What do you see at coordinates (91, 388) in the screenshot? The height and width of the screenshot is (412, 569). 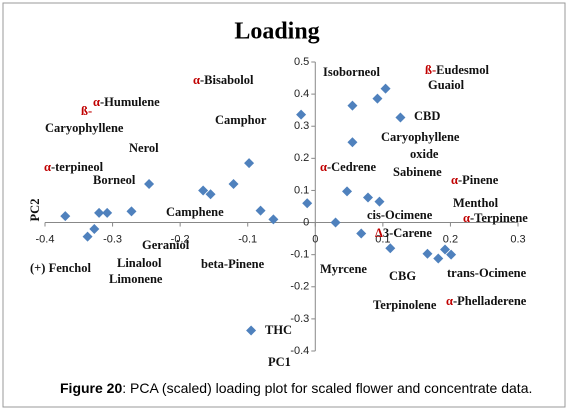 I see `caption-label: Figure 20` at bounding box center [91, 388].